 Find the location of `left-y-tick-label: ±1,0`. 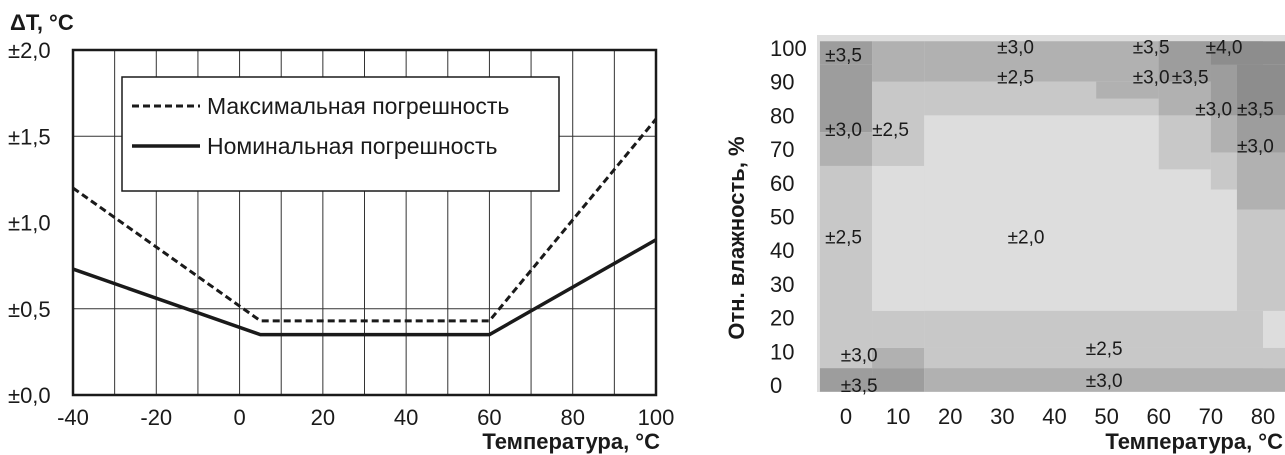

left-y-tick-label: ±1,0 is located at coordinates (29, 223).